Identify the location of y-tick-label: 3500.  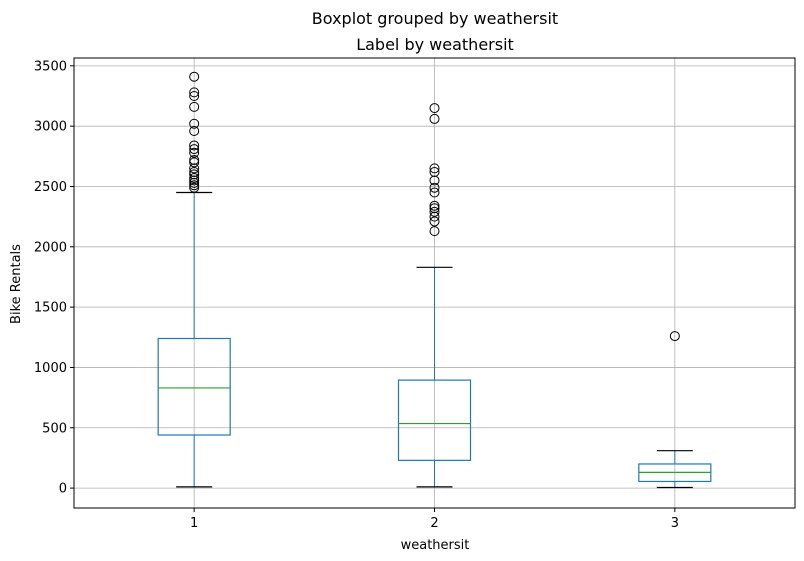
(50, 66).